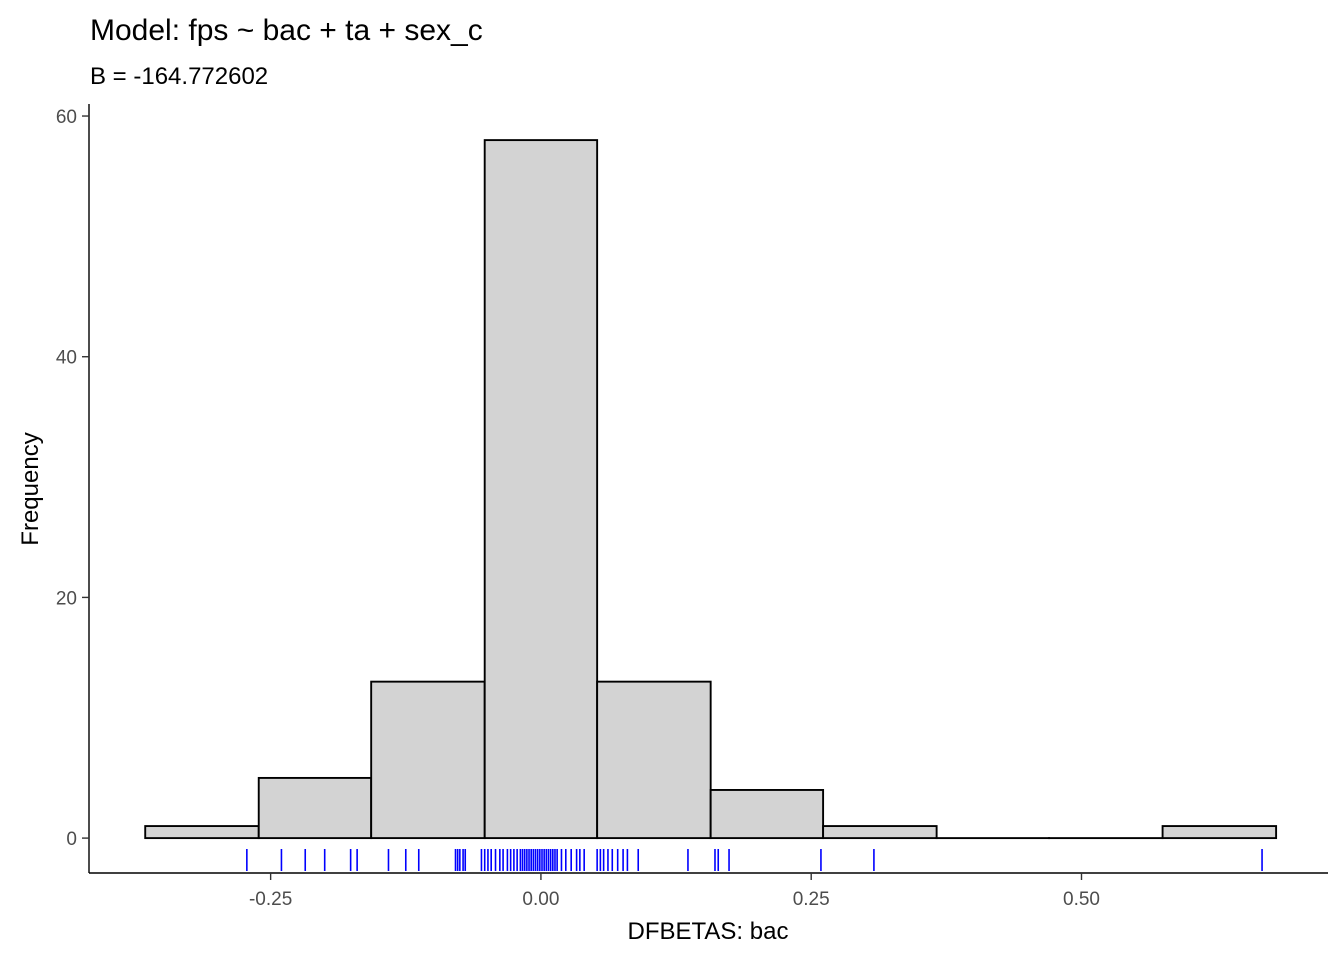  Describe the element at coordinates (811, 899) in the screenshot. I see `x-tick-label: 0.25` at that location.